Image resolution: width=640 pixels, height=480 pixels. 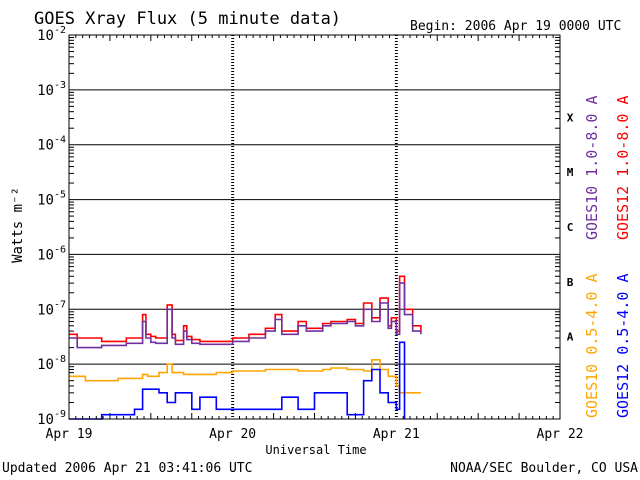 What do you see at coordinates (51, 89) in the screenshot?
I see `y-tick-label: 10⁻³` at bounding box center [51, 89].